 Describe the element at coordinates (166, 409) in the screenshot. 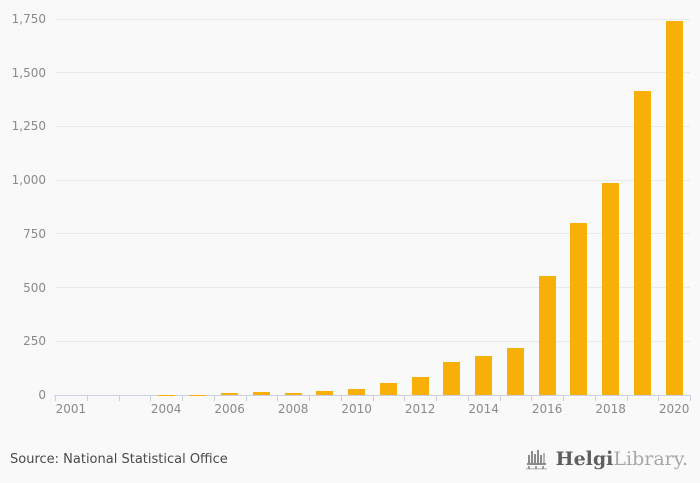

I see `x-axis-label: 2004` at that location.